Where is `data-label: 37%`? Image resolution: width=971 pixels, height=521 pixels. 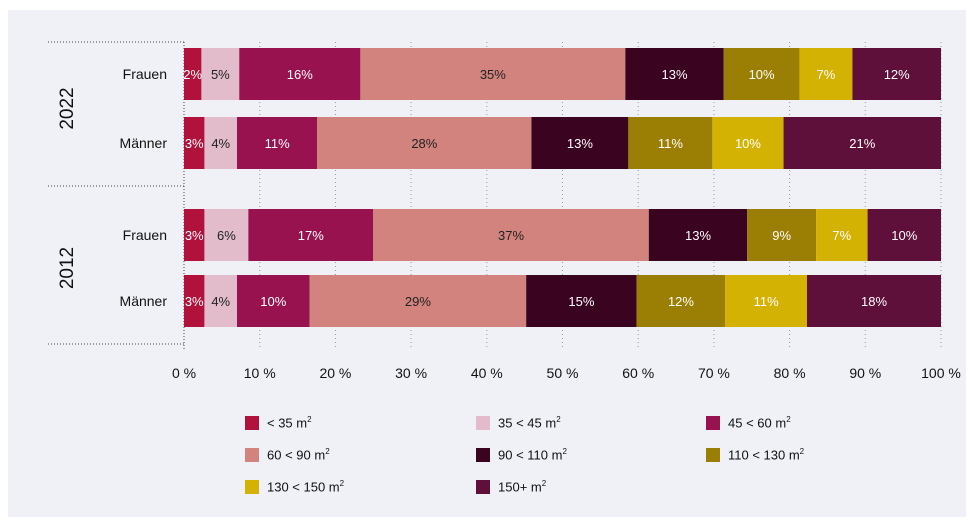
data-label: 37% is located at coordinates (511, 235).